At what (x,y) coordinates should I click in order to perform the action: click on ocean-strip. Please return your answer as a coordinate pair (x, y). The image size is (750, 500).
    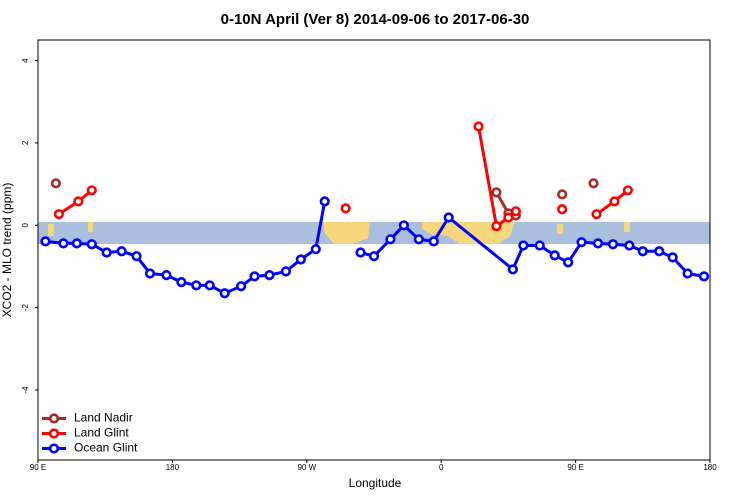
    Looking at the image, I should click on (374, 233).